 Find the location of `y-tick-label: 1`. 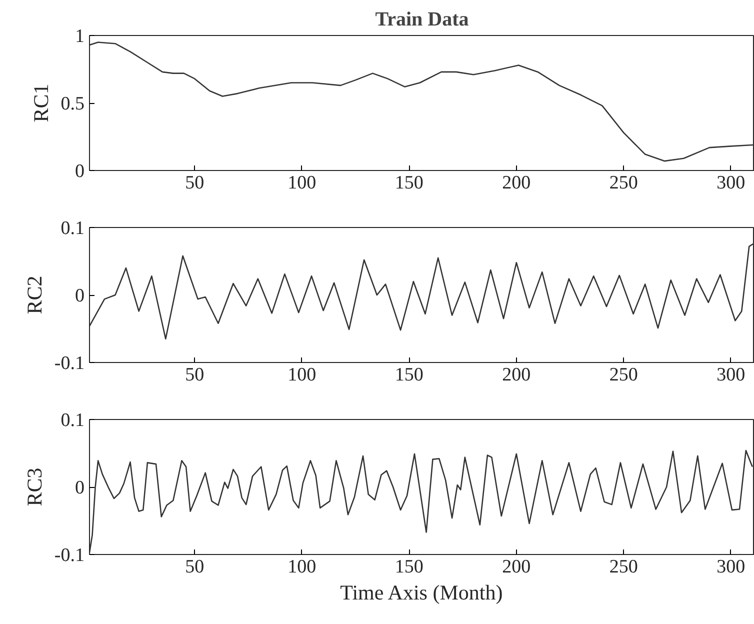

y-tick-label: 1 is located at coordinates (79, 36).